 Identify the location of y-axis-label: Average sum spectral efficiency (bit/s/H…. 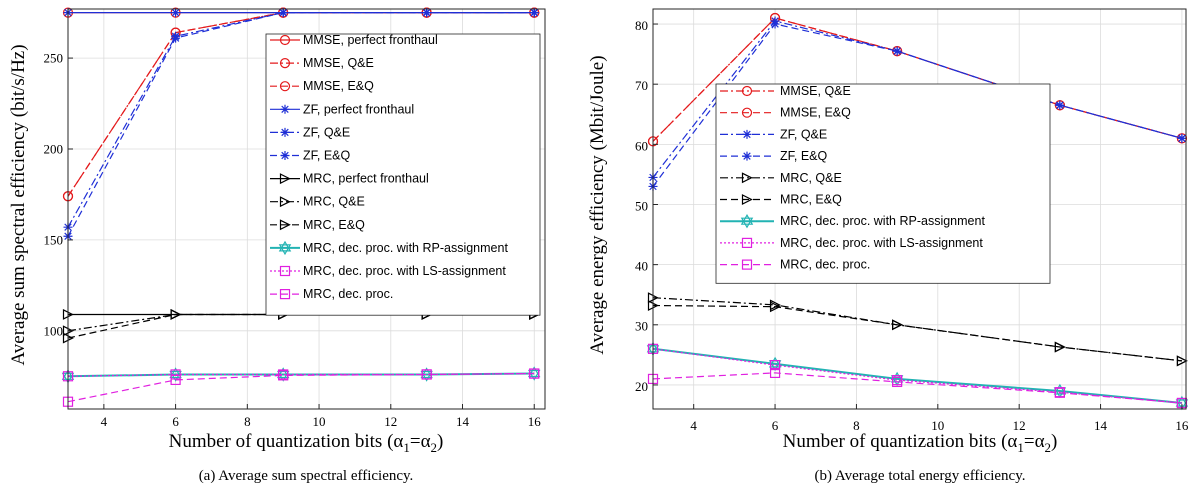
(18, 204).